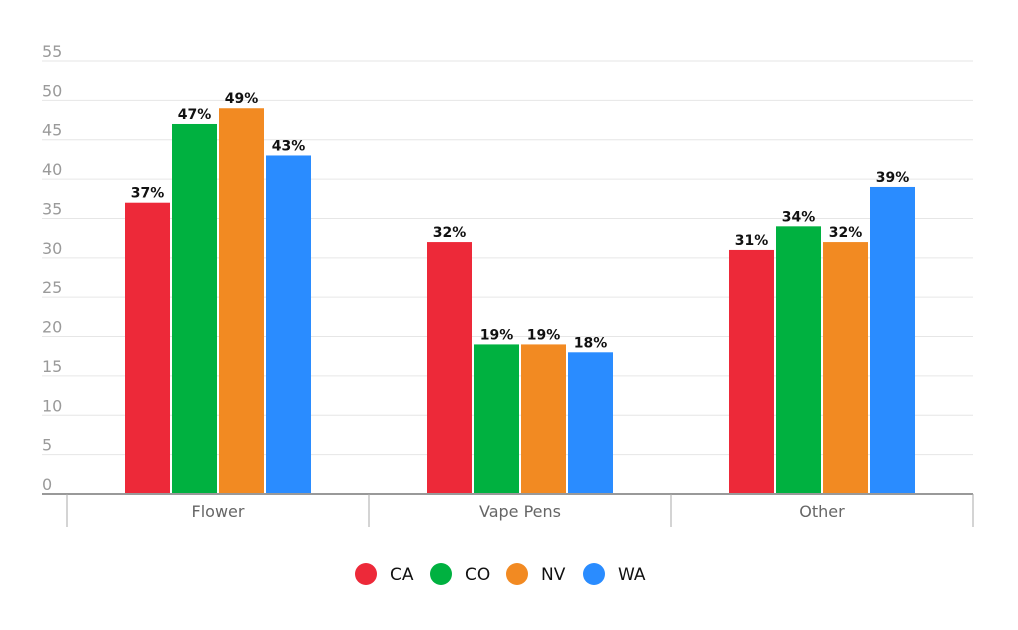 This screenshot has width=1018, height=630. I want to click on bar-nv-flower, so click(241, 301).